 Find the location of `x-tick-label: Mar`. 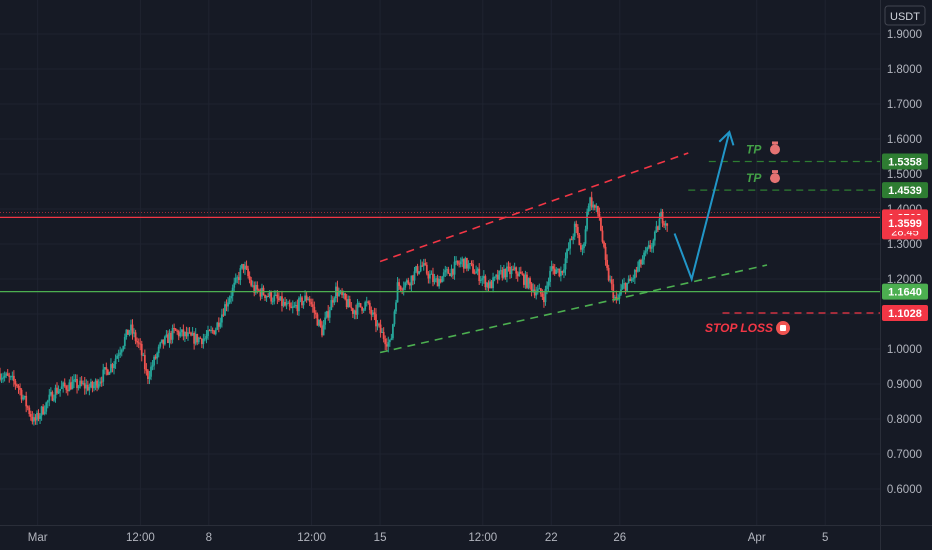

x-tick-label: Mar is located at coordinates (38, 538).